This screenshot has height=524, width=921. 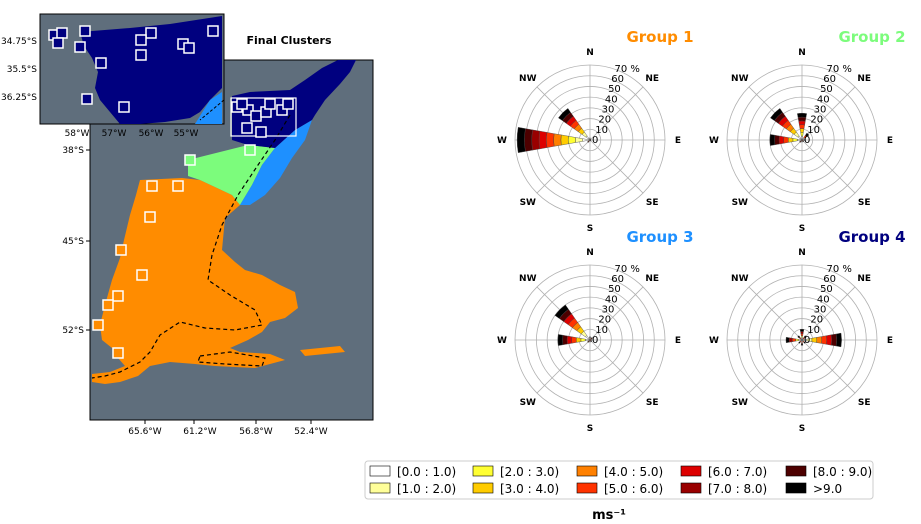 I want to click on direction-label: SW, so click(x=528, y=403).